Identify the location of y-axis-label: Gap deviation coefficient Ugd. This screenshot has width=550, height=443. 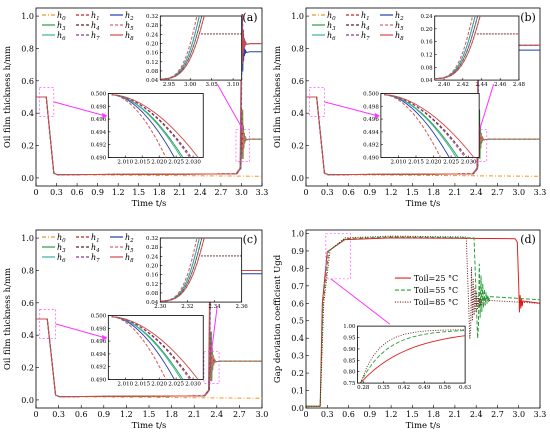
(278, 318).